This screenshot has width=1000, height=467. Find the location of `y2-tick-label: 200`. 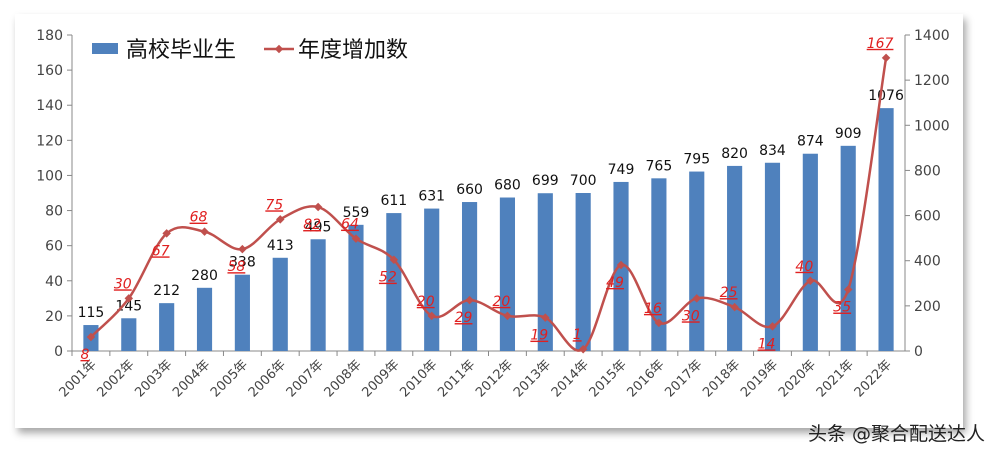

y2-tick-label: 200 is located at coordinates (927, 307).